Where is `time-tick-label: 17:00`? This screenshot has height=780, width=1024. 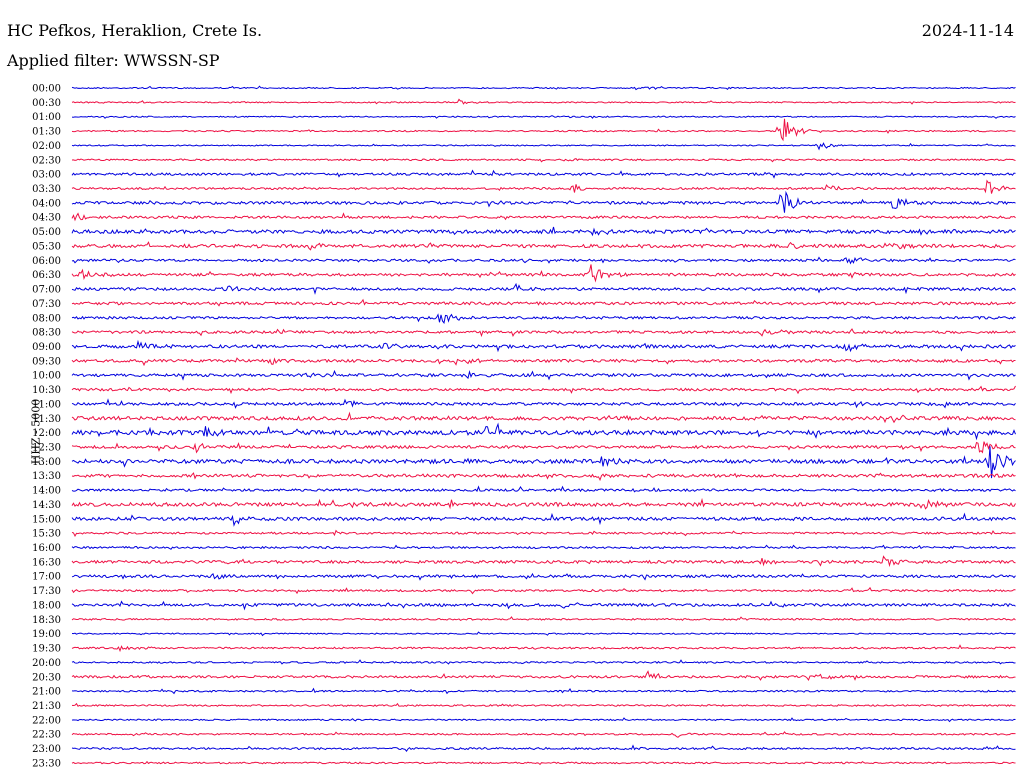 time-tick-label: 17:00 is located at coordinates (46, 577).